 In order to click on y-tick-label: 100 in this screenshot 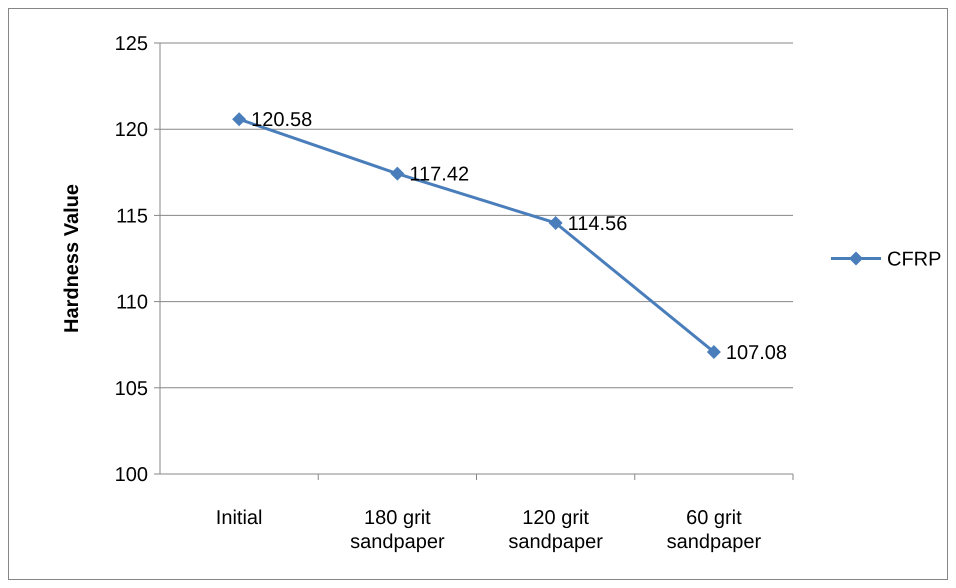, I will do `click(131, 475)`.